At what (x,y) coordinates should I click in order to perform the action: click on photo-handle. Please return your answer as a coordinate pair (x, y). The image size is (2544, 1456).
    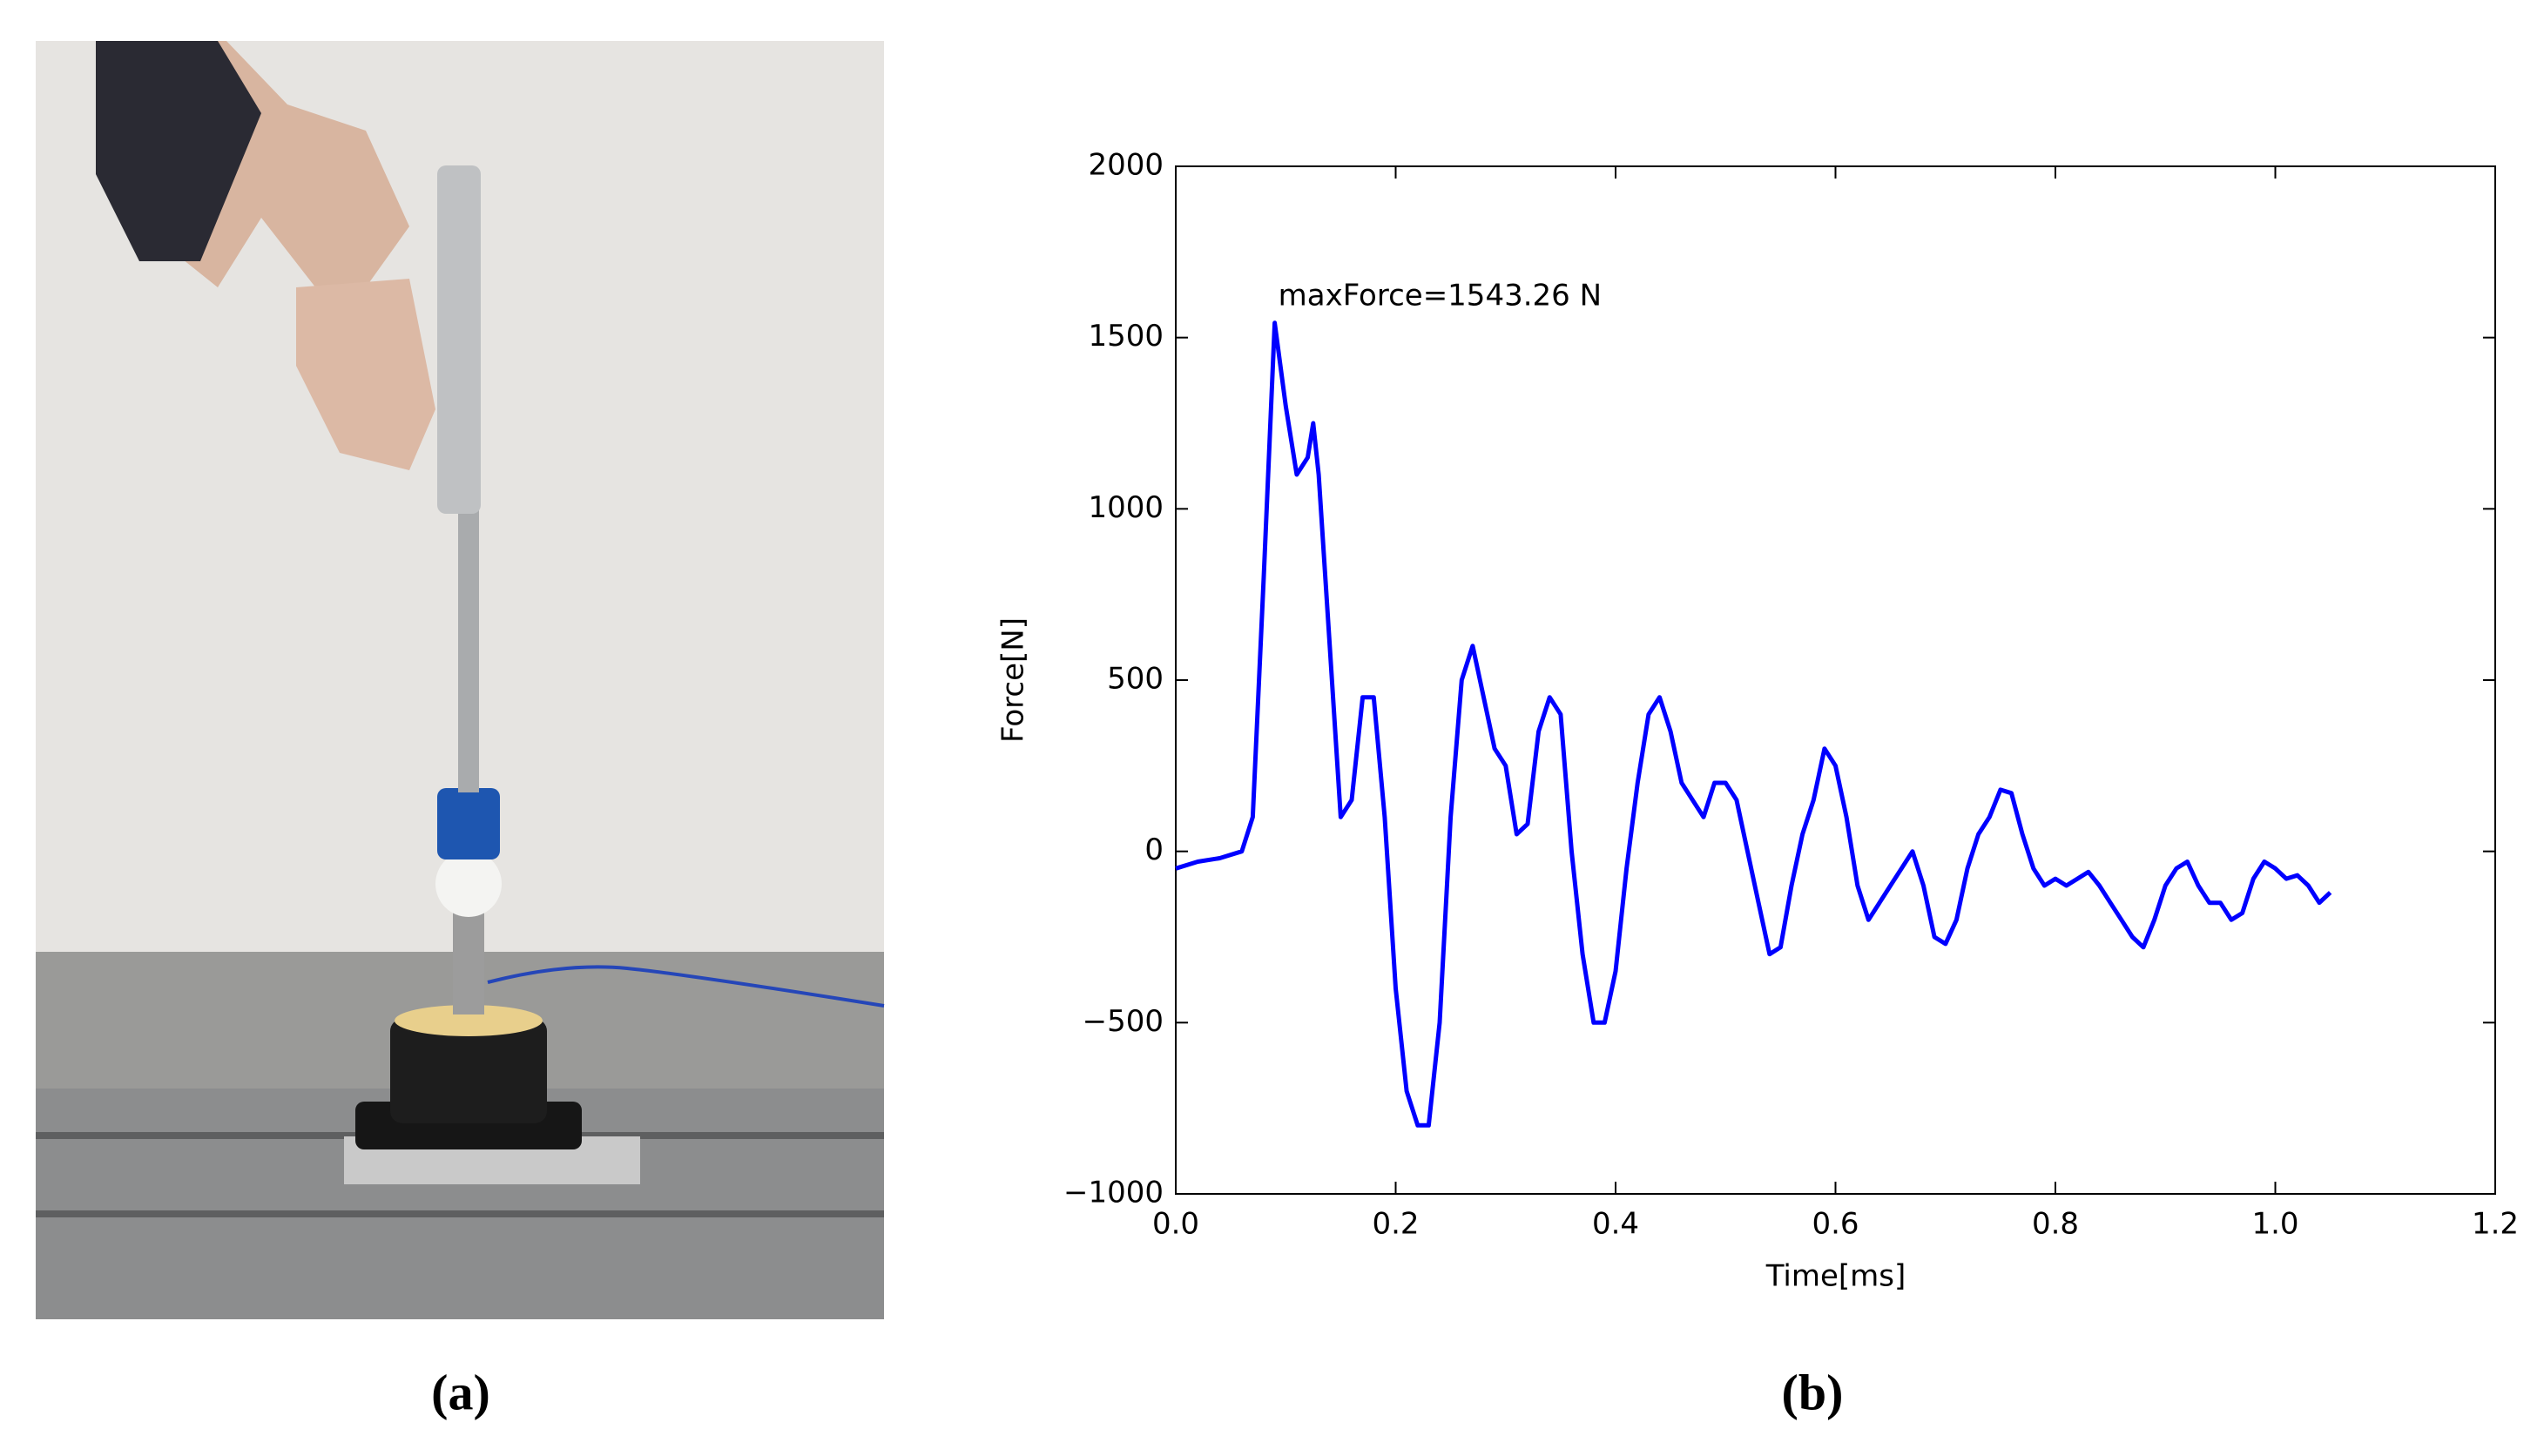
    Looking at the image, I should click on (459, 339).